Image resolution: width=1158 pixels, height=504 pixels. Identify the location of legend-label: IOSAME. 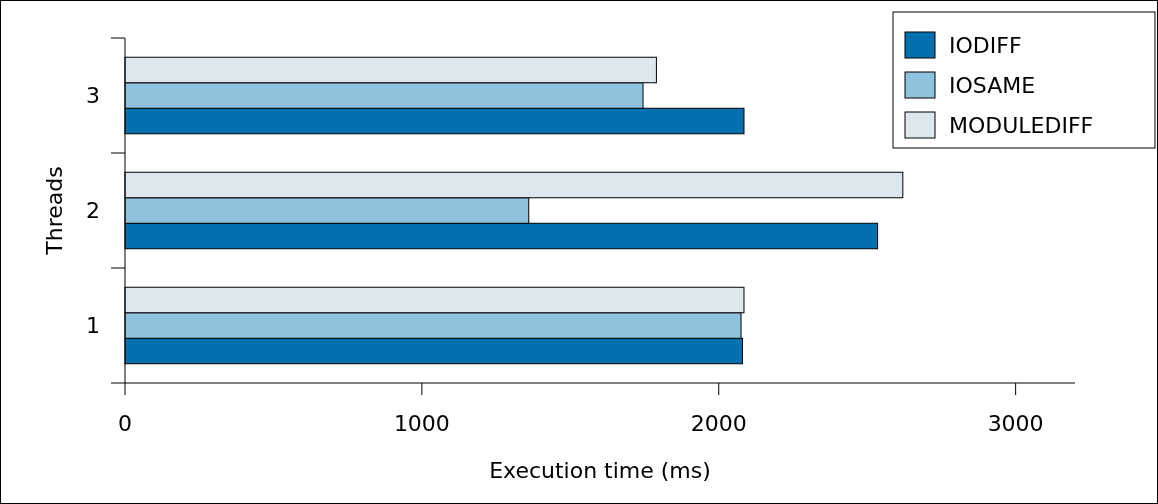
(992, 85).